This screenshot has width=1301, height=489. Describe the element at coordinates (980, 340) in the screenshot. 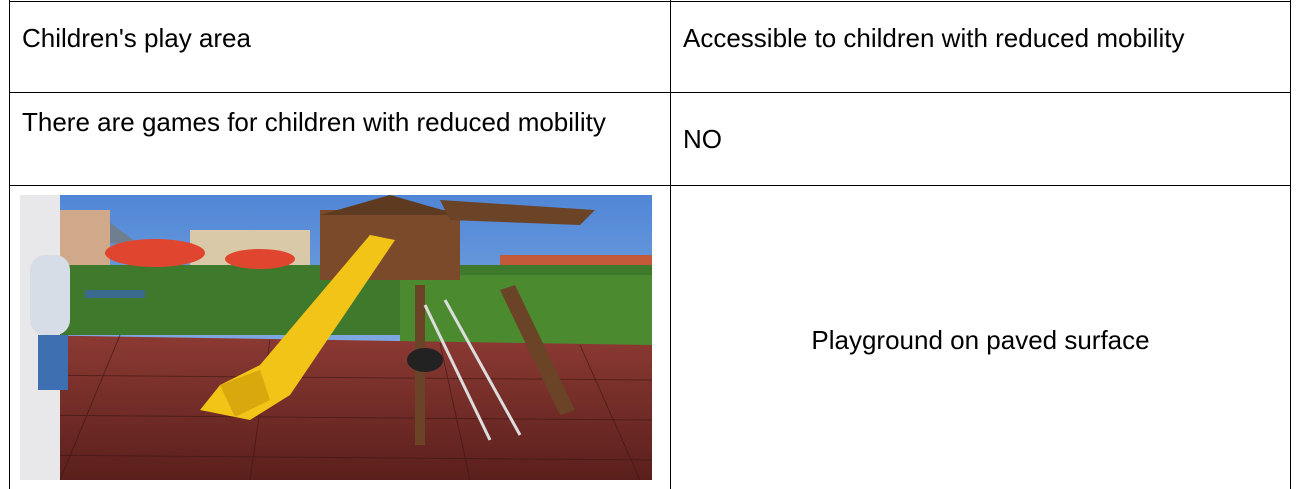

I see `cell-text: Playground on paved surface` at that location.